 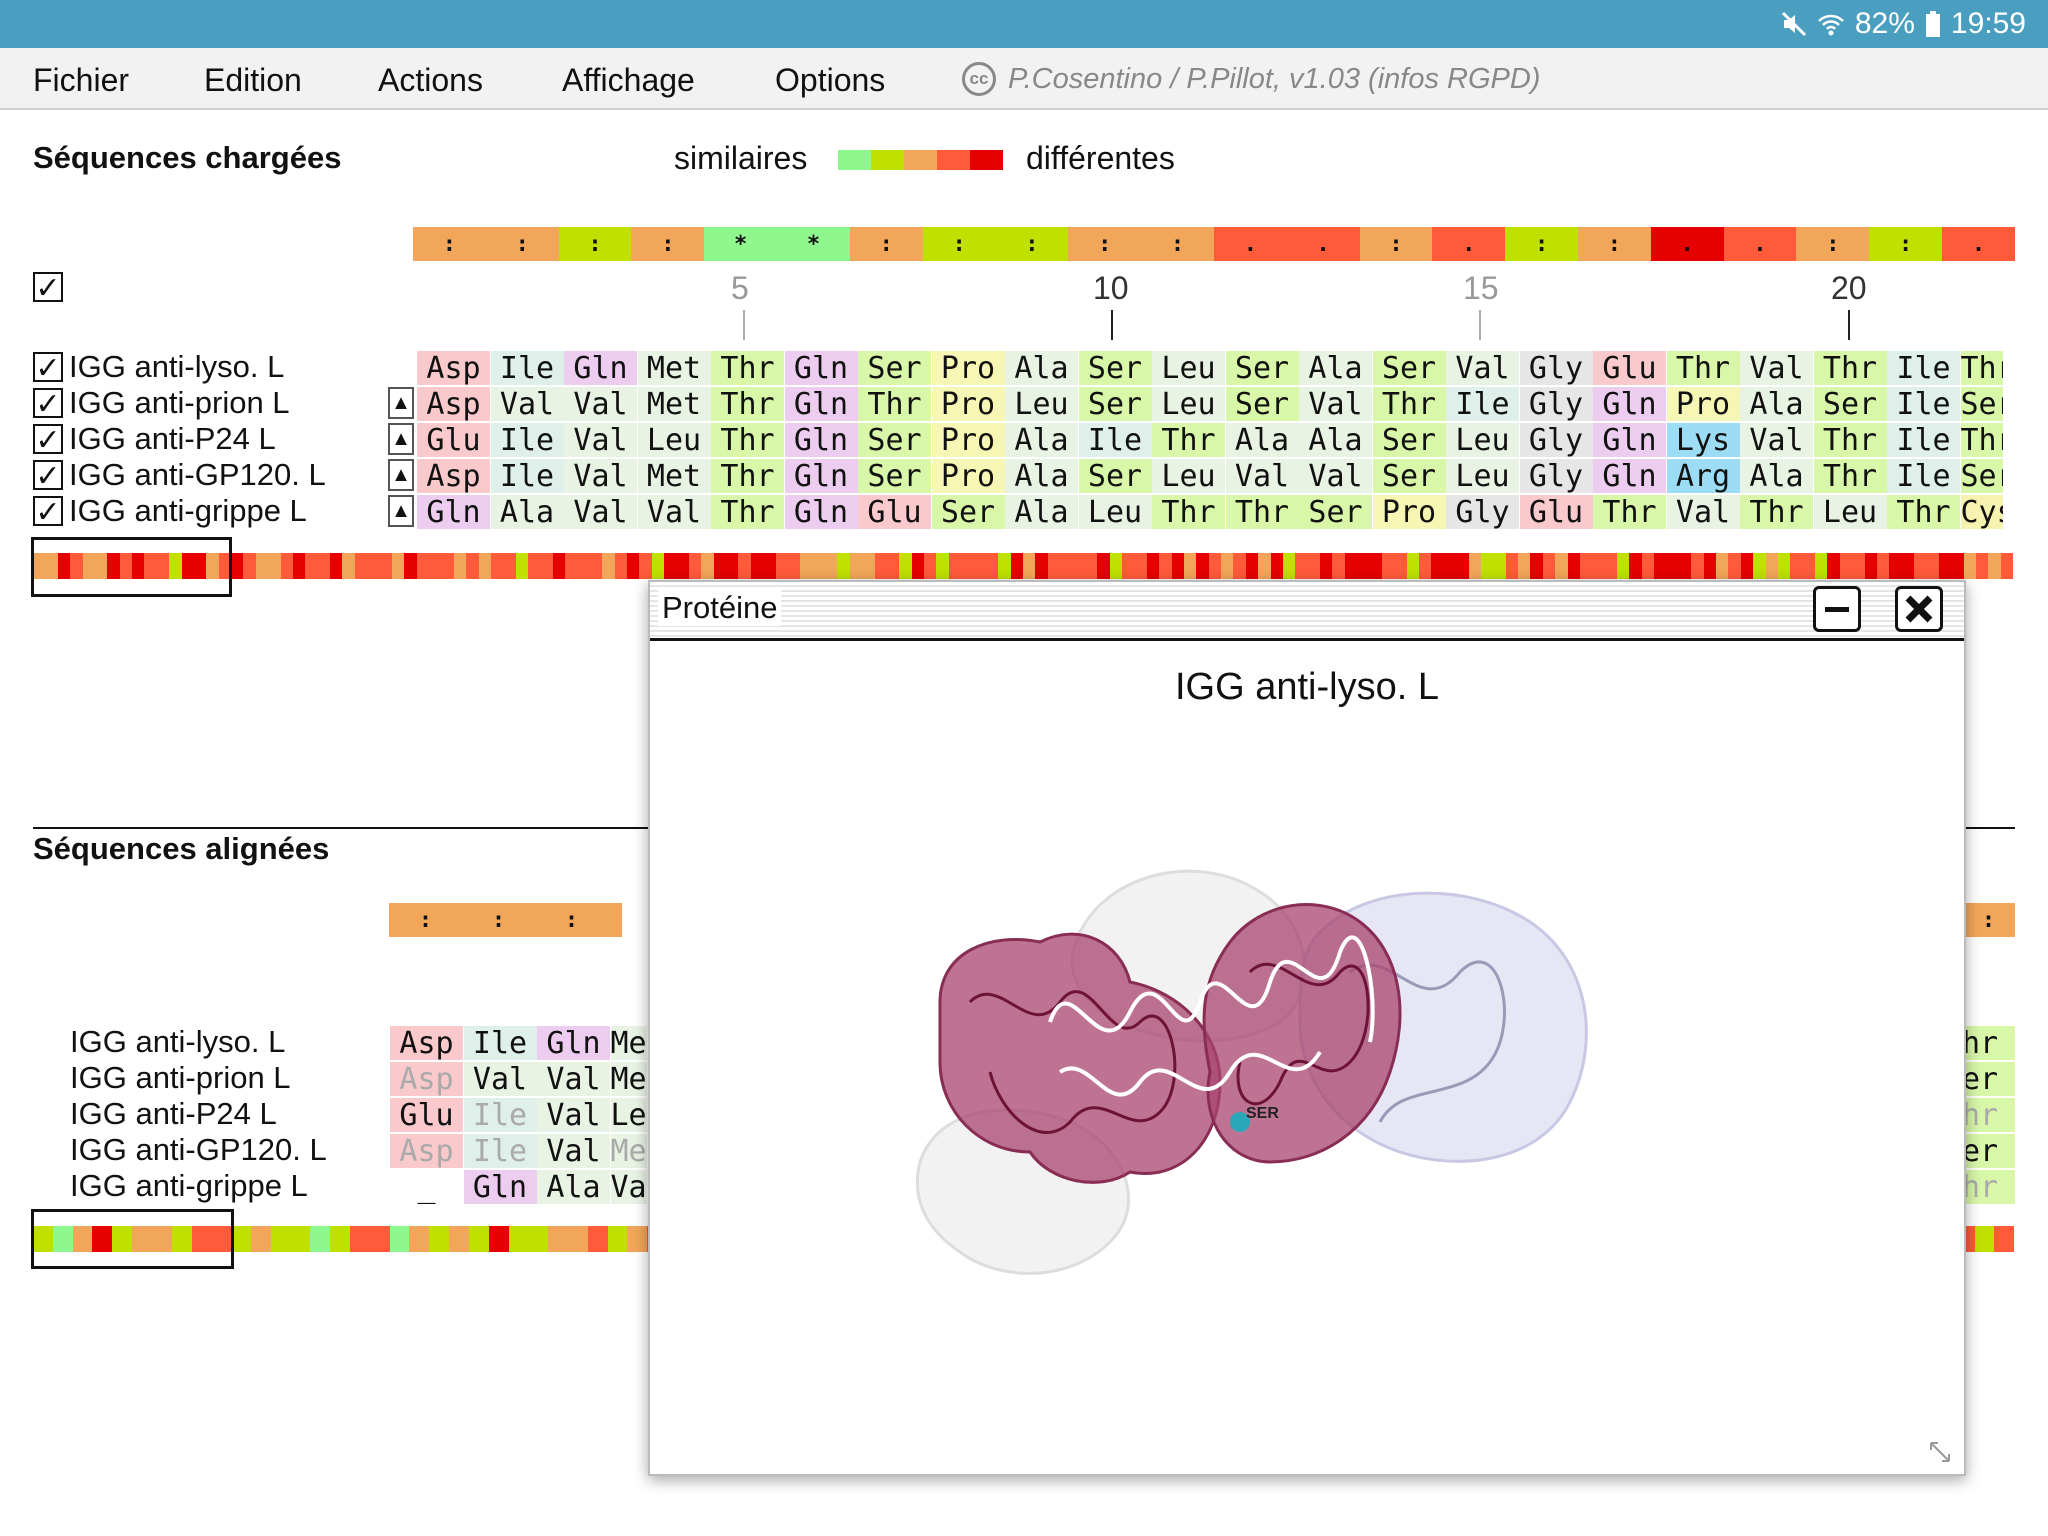 What do you see at coordinates (674, 404) in the screenshot?
I see `residue-cell: Met` at bounding box center [674, 404].